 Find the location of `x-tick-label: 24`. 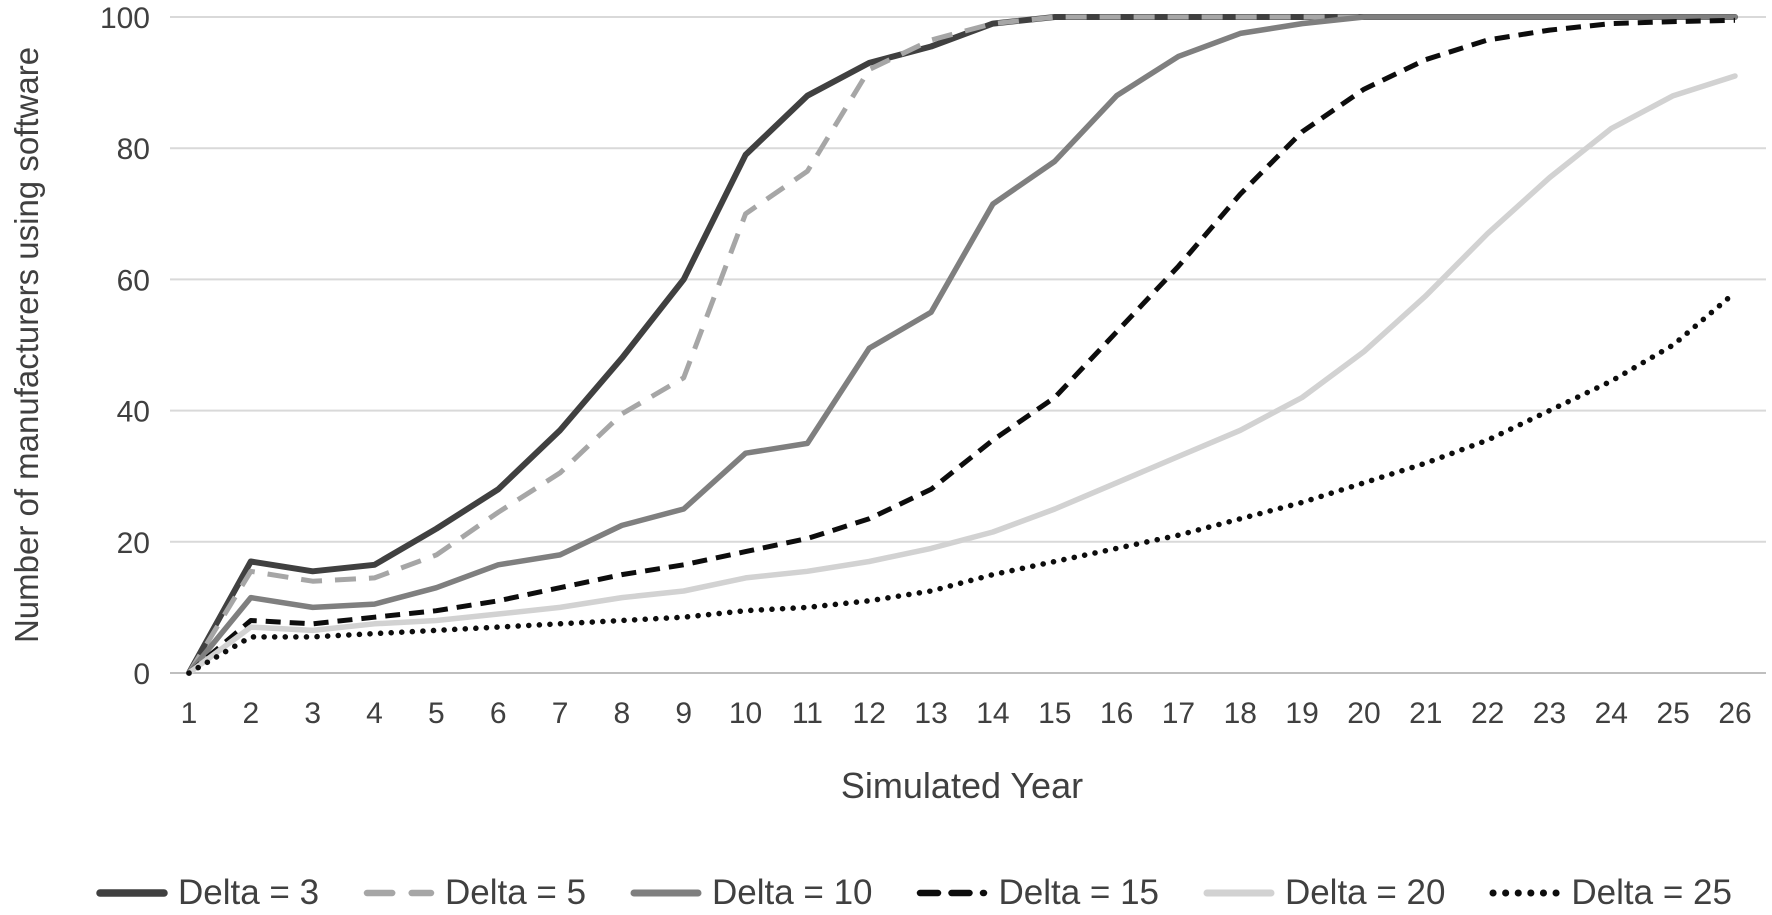

x-tick-label: 24 is located at coordinates (1611, 713).